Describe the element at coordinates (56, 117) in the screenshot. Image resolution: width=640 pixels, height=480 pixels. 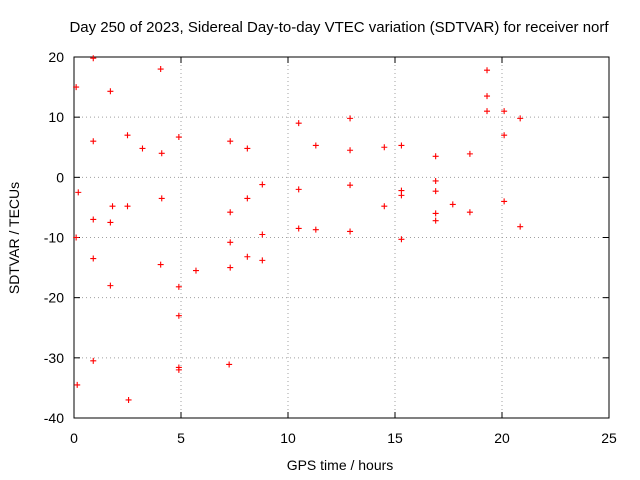
I see `y-tick-label: 10` at that location.